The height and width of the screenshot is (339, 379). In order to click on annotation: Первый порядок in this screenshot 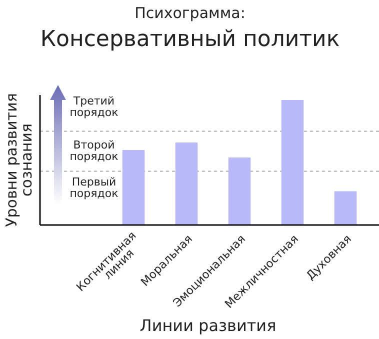, I will do `click(94, 187)`.